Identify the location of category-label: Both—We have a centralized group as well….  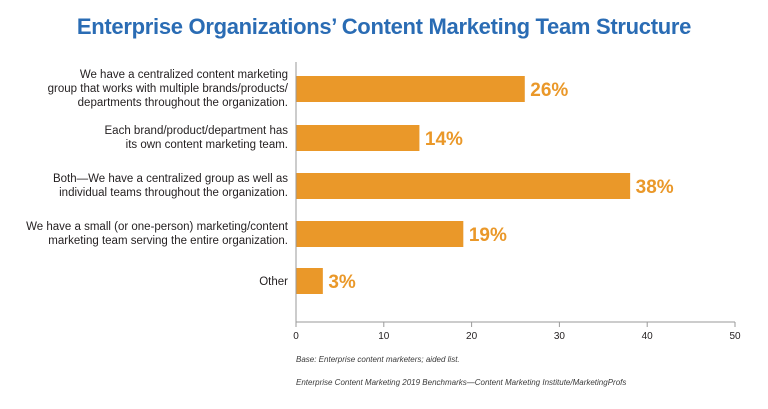
(170, 186).